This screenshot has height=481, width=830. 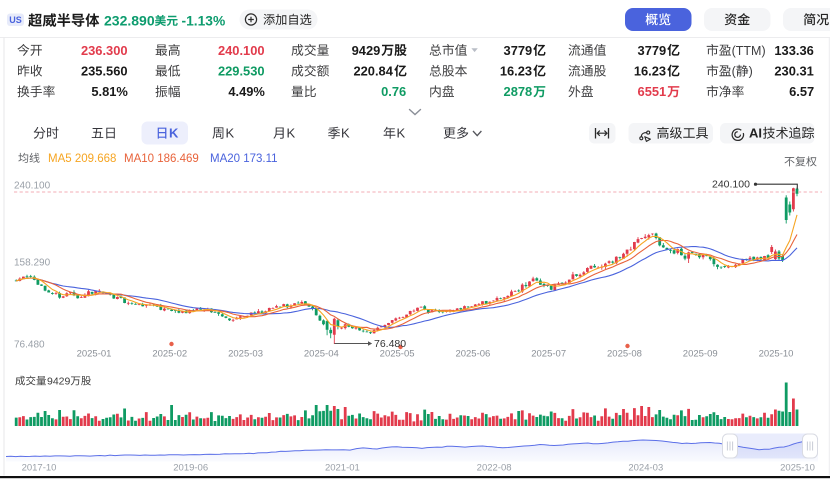 I want to click on svg-text: 5.81%, so click(x=109, y=91).